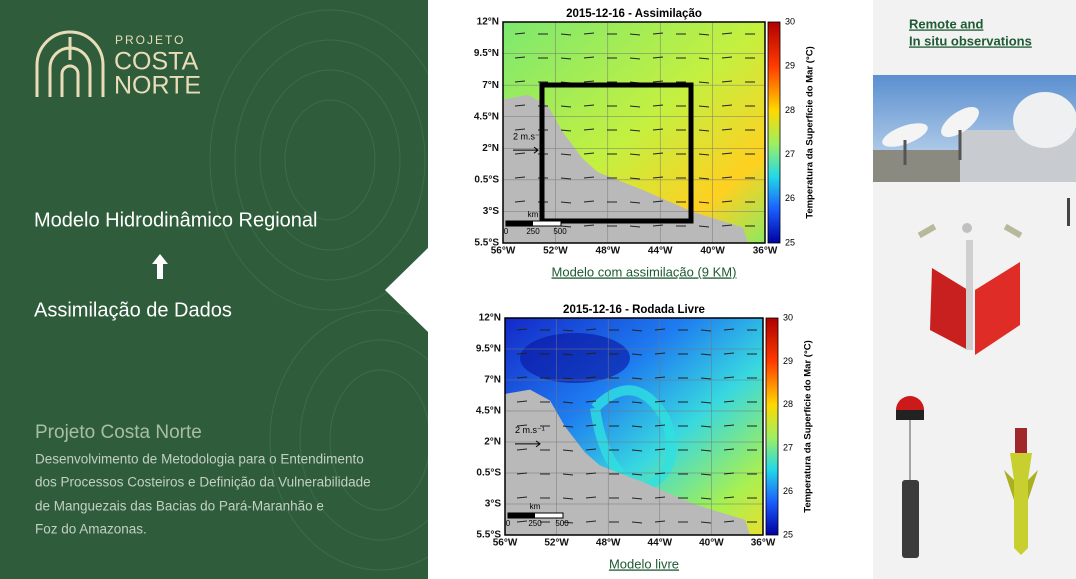  What do you see at coordinates (490, 148) in the screenshot?
I see `y-tick-label: 2°N` at bounding box center [490, 148].